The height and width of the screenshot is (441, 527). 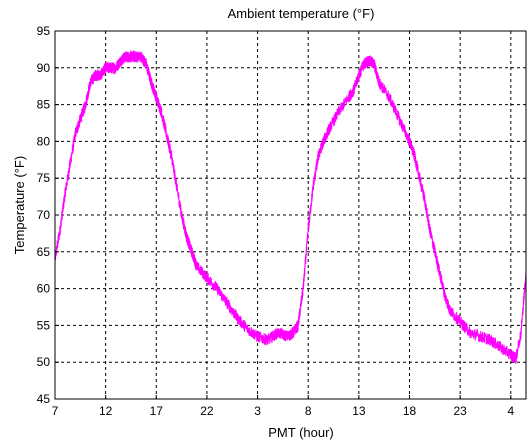 I want to click on y-tick-label: 60, so click(x=44, y=289).